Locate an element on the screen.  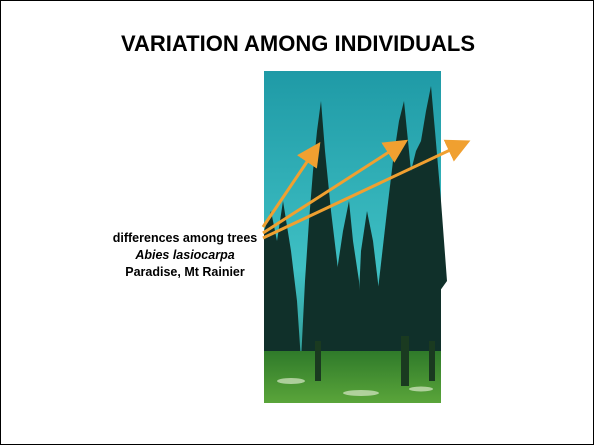
slide-title: VARIATION AMONG INDIVIDUALS is located at coordinates (298, 43).